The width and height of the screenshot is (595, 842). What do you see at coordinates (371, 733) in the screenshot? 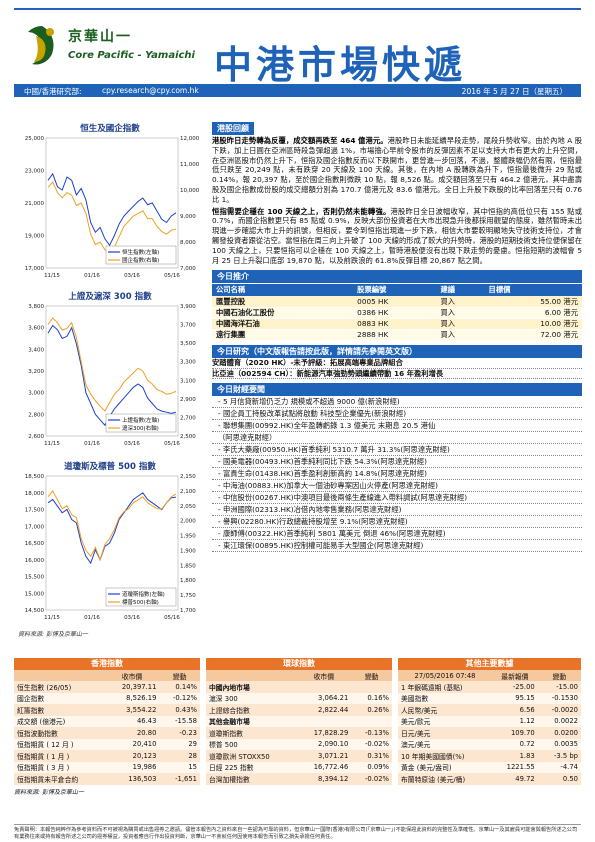
I see `row-change: -0.13%` at bounding box center [371, 733].